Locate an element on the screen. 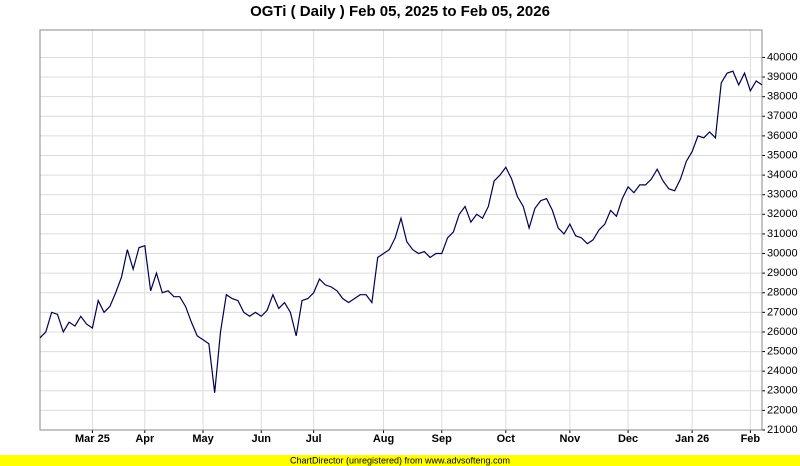 Image resolution: width=800 pixels, height=466 pixels. x-tick-label: May is located at coordinates (203, 439).